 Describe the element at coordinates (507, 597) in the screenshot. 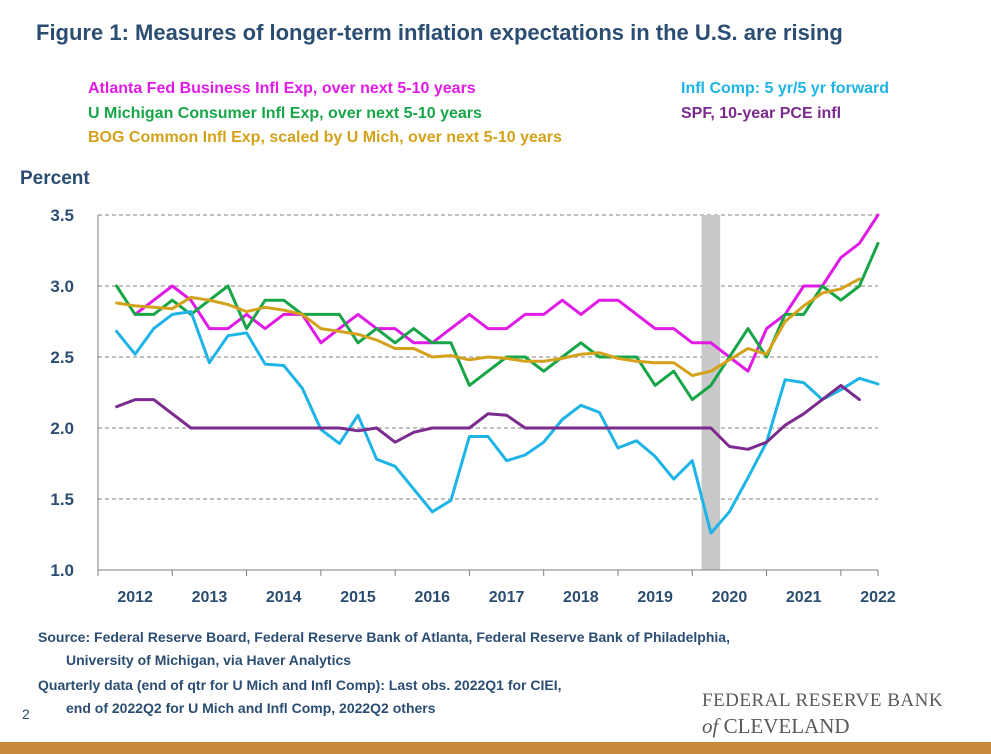

I see `x-tick-label-2017: 2017` at that location.